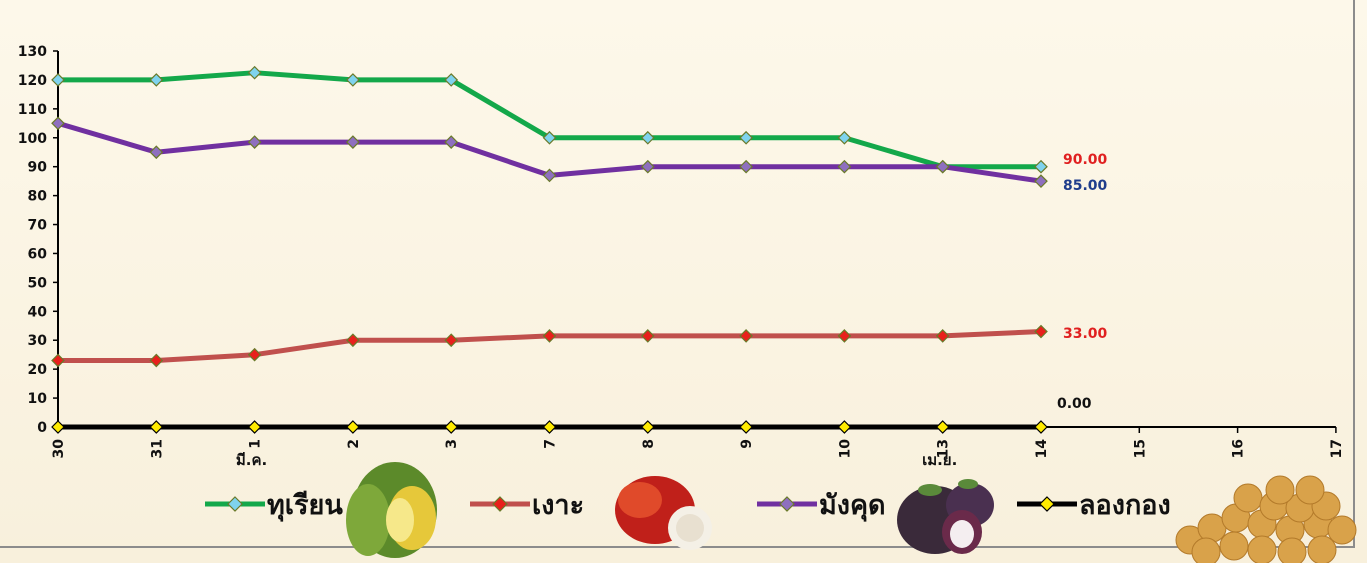 The image size is (1367, 563). What do you see at coordinates (32, 52) in the screenshot?
I see `y-tick-label: 130` at bounding box center [32, 52].